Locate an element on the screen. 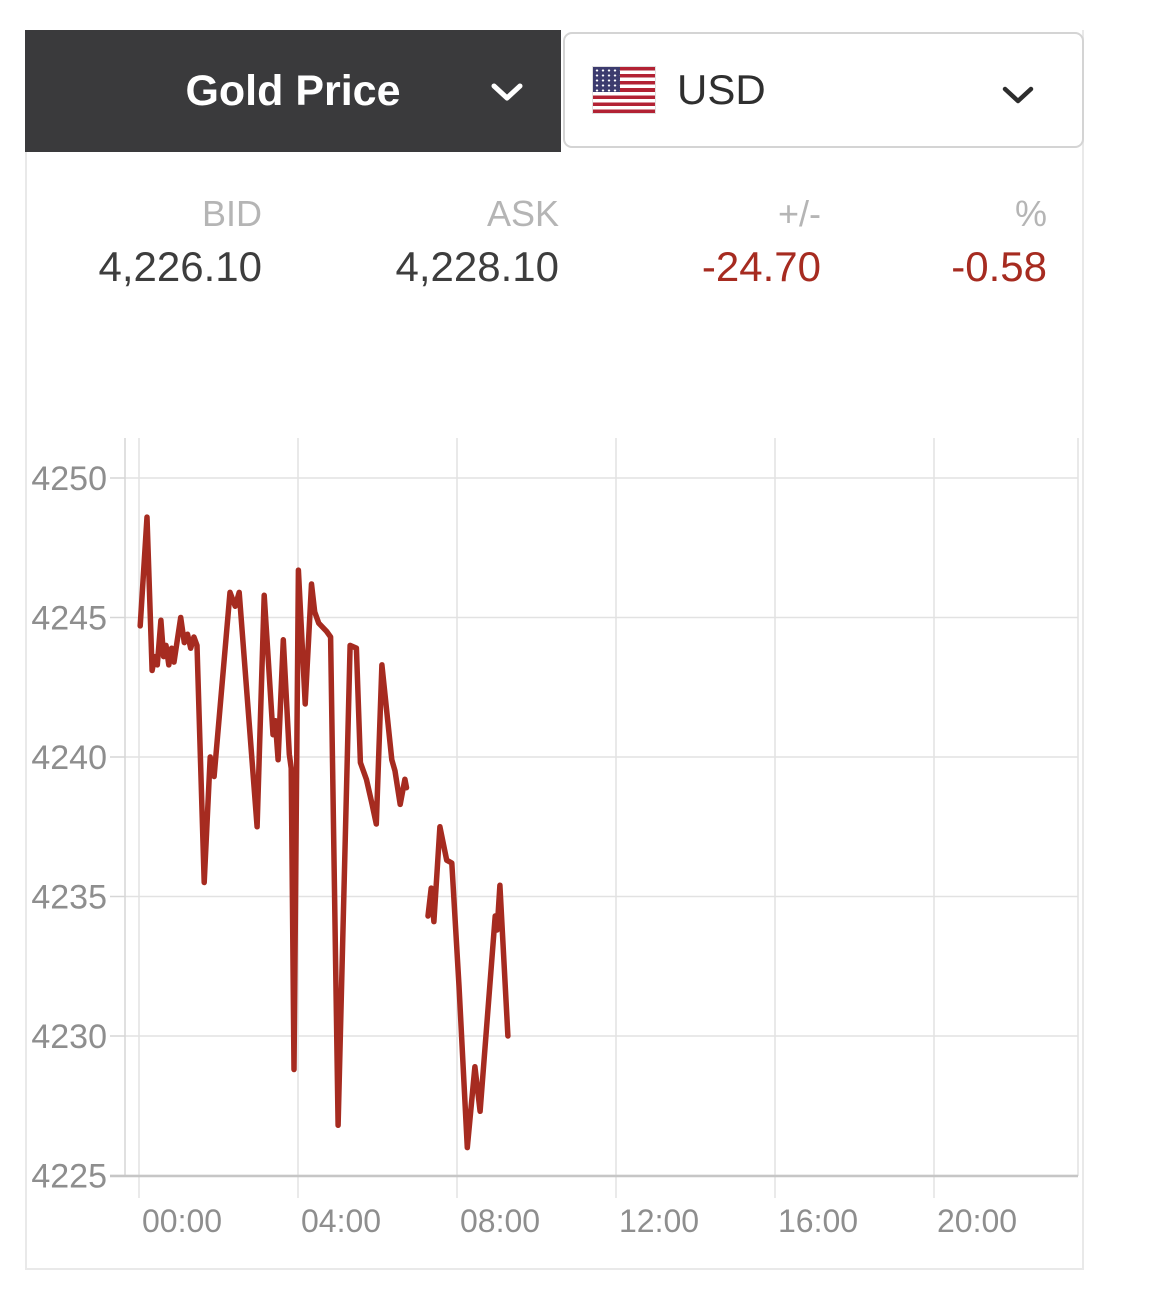  percent-column: % -0.58 is located at coordinates (934, 242).